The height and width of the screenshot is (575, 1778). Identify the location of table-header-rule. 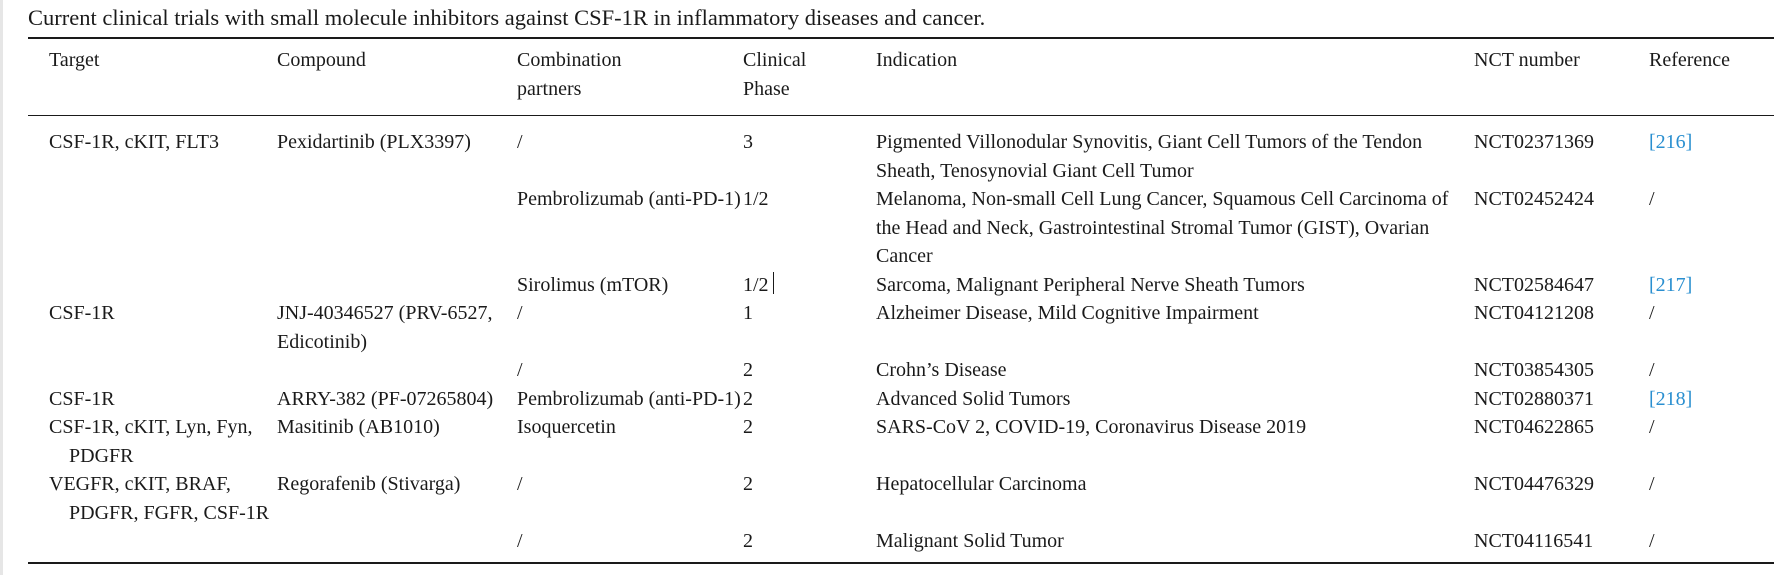
(901, 115).